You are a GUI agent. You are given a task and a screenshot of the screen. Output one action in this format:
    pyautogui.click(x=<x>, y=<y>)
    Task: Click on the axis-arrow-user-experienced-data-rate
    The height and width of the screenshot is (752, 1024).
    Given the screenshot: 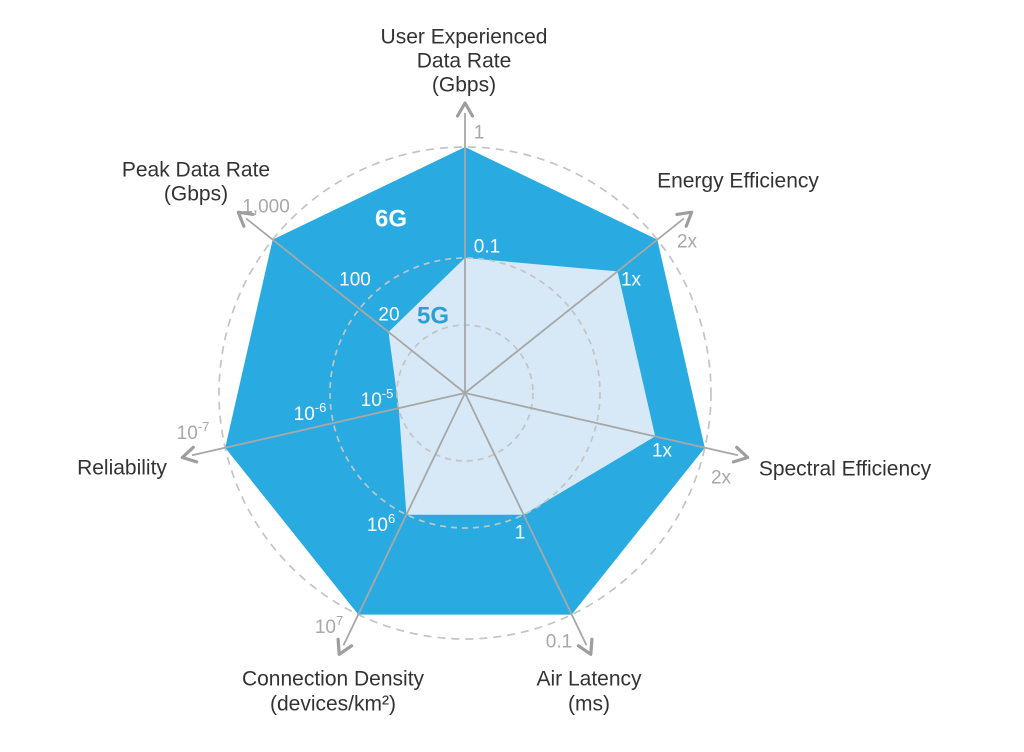 What is the action you would take?
    pyautogui.click(x=465, y=109)
    